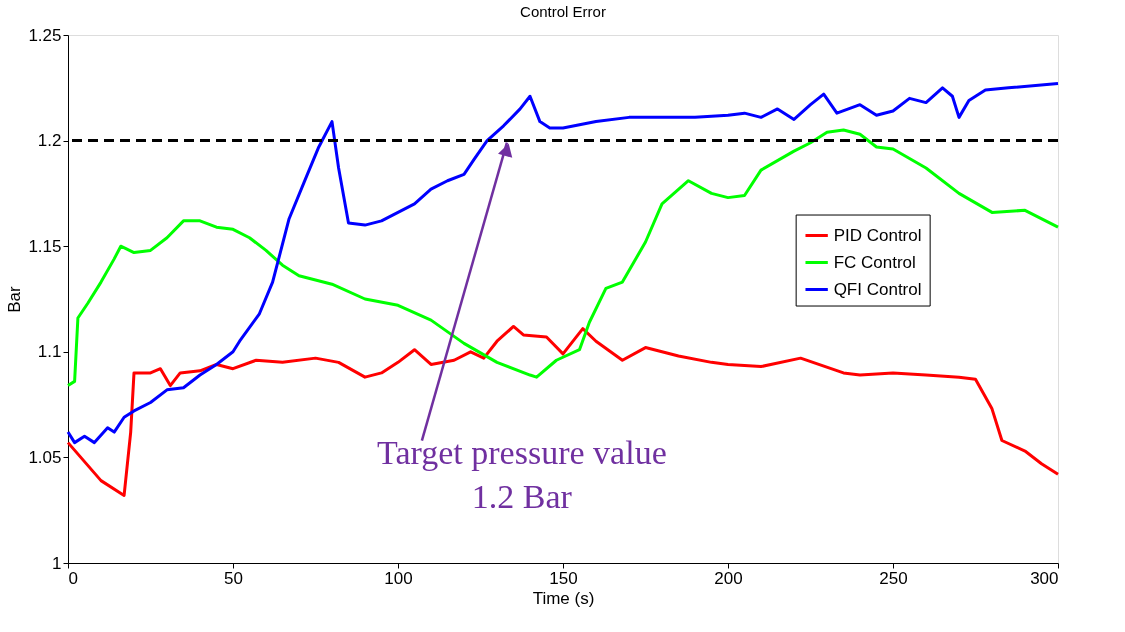 Image resolution: width=1125 pixels, height=632 pixels. Describe the element at coordinates (563, 578) in the screenshot. I see `x-tick-label: 150` at that location.